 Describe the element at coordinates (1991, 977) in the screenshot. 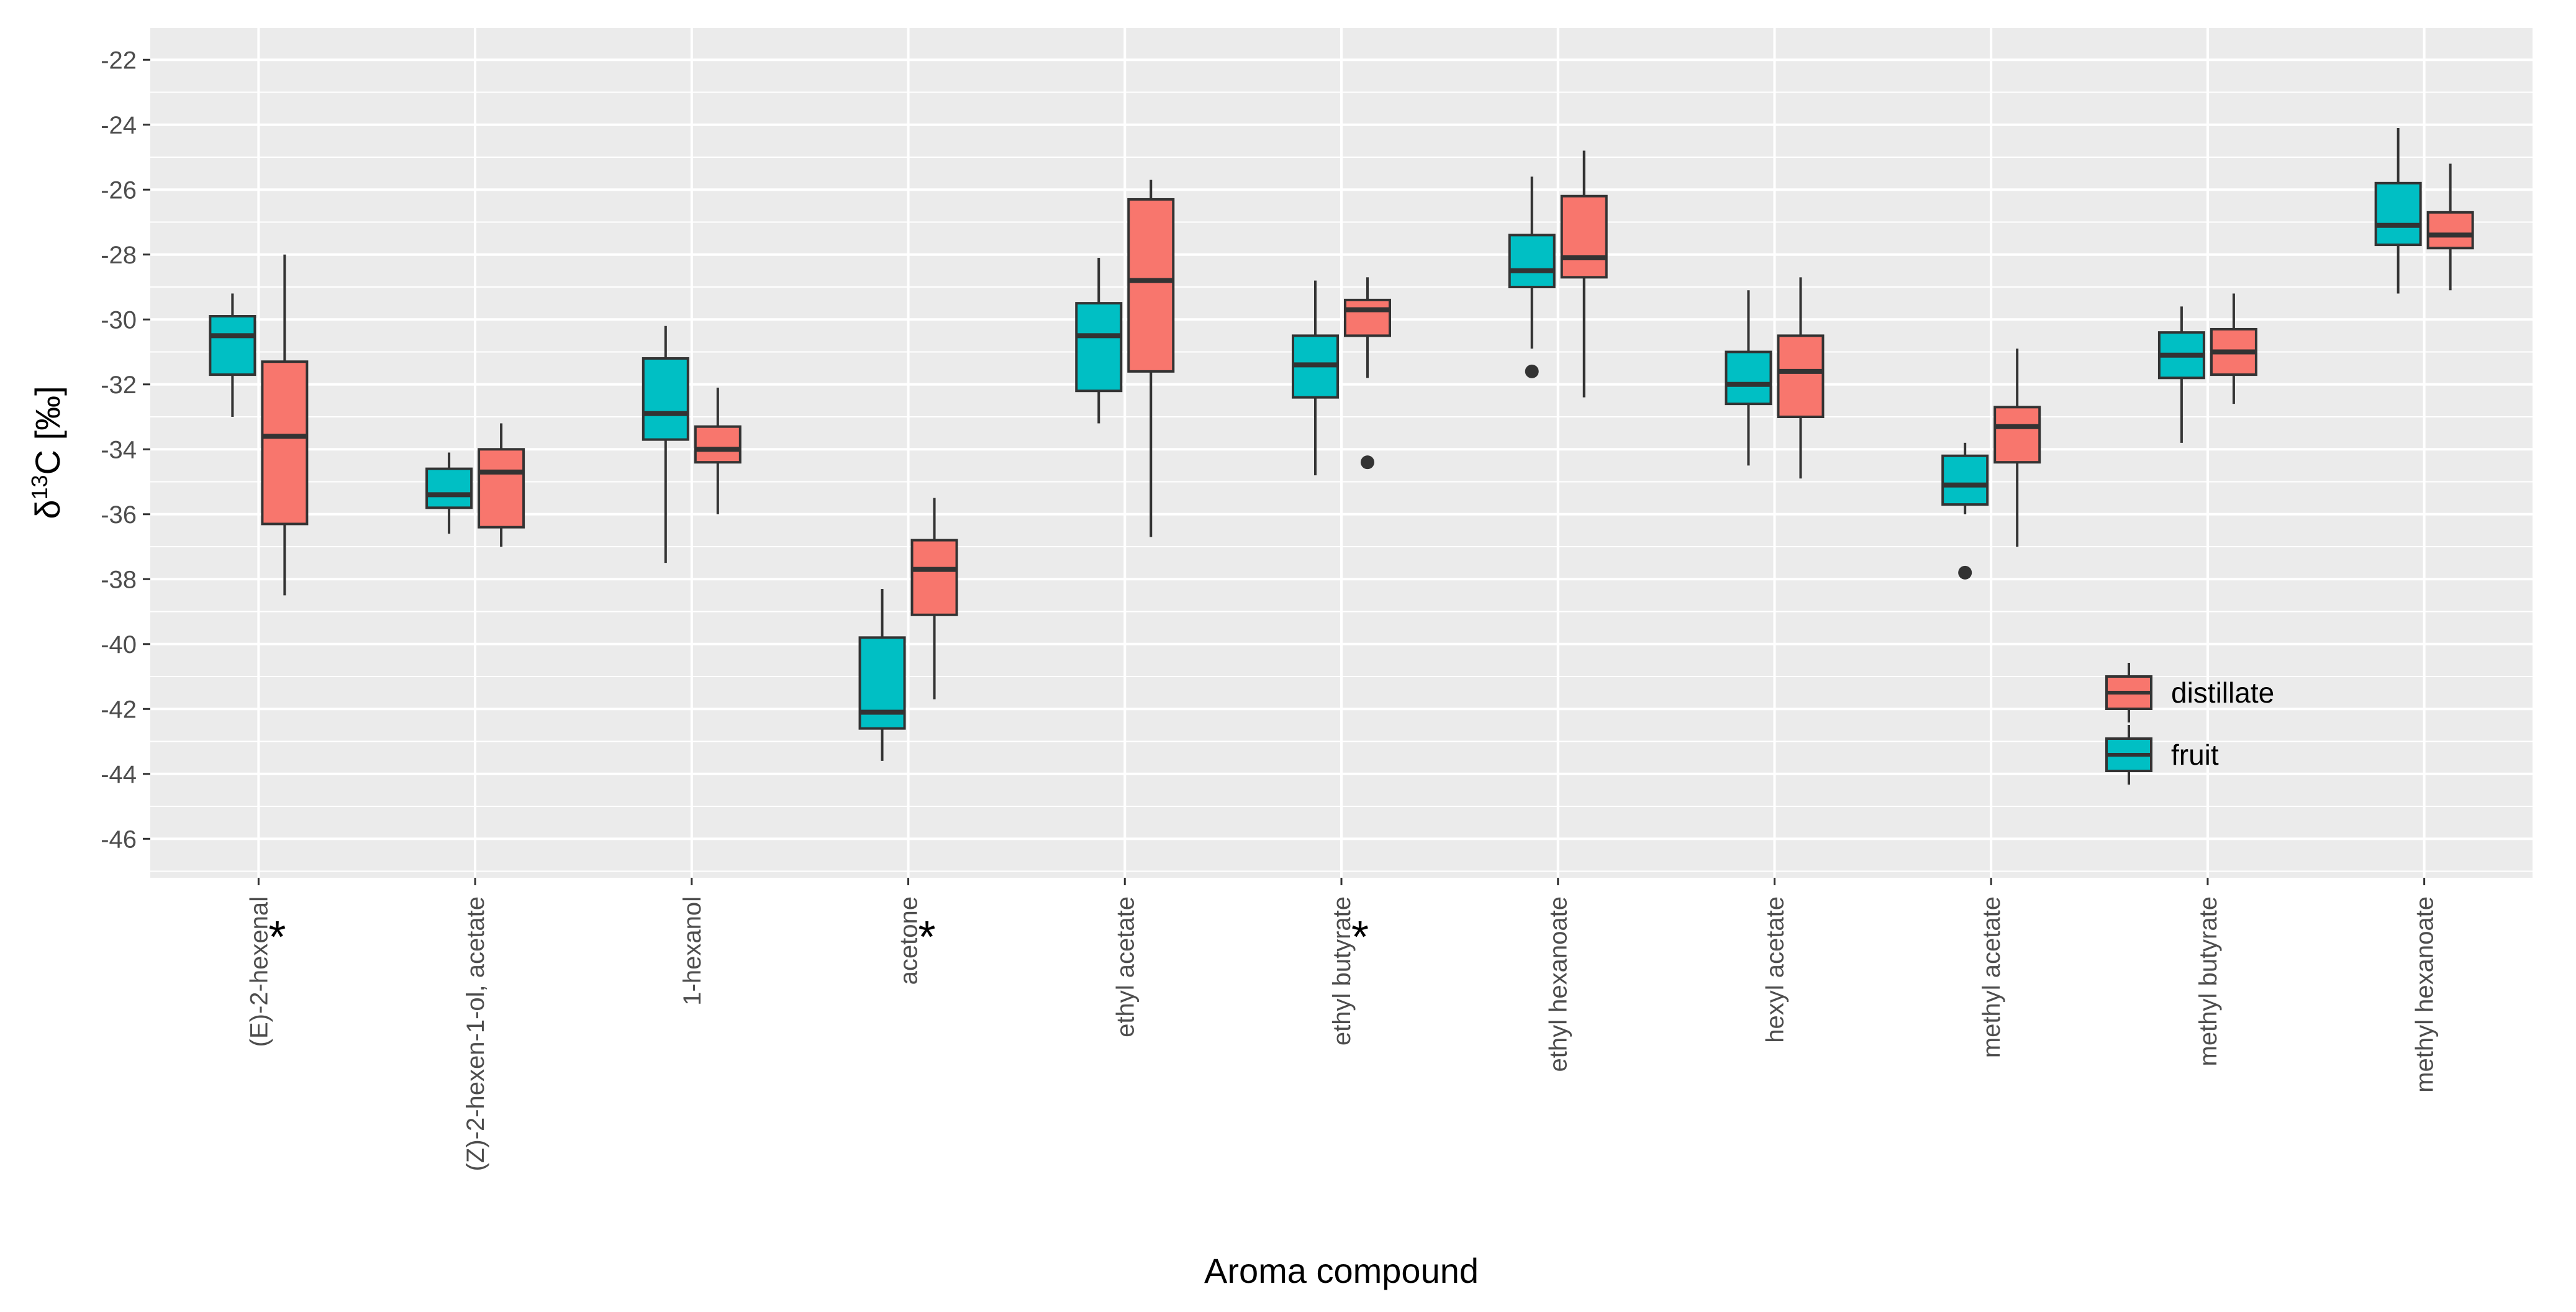

I see `x-tick-label: methyl acetate` at that location.